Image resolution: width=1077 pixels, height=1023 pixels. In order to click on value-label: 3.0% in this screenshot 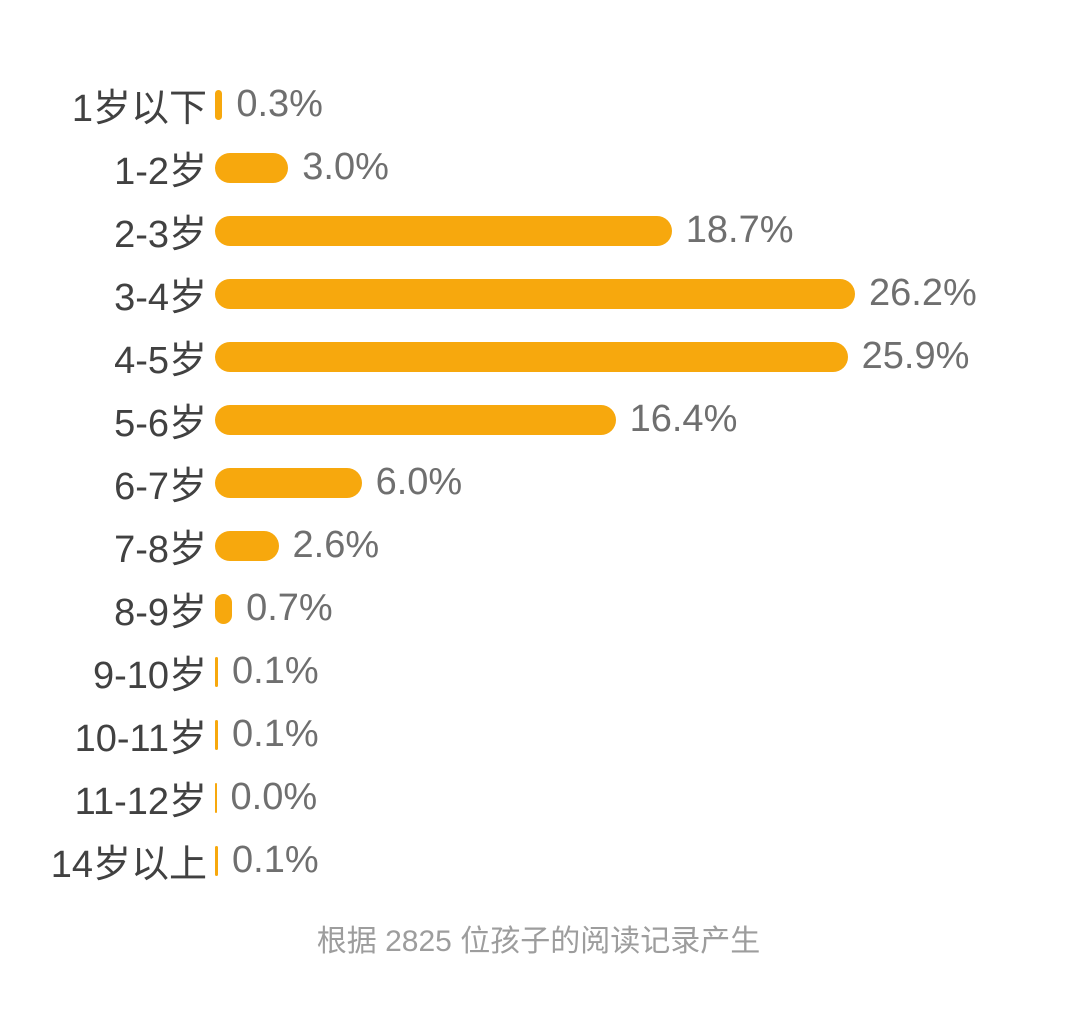, I will do `click(345, 167)`.